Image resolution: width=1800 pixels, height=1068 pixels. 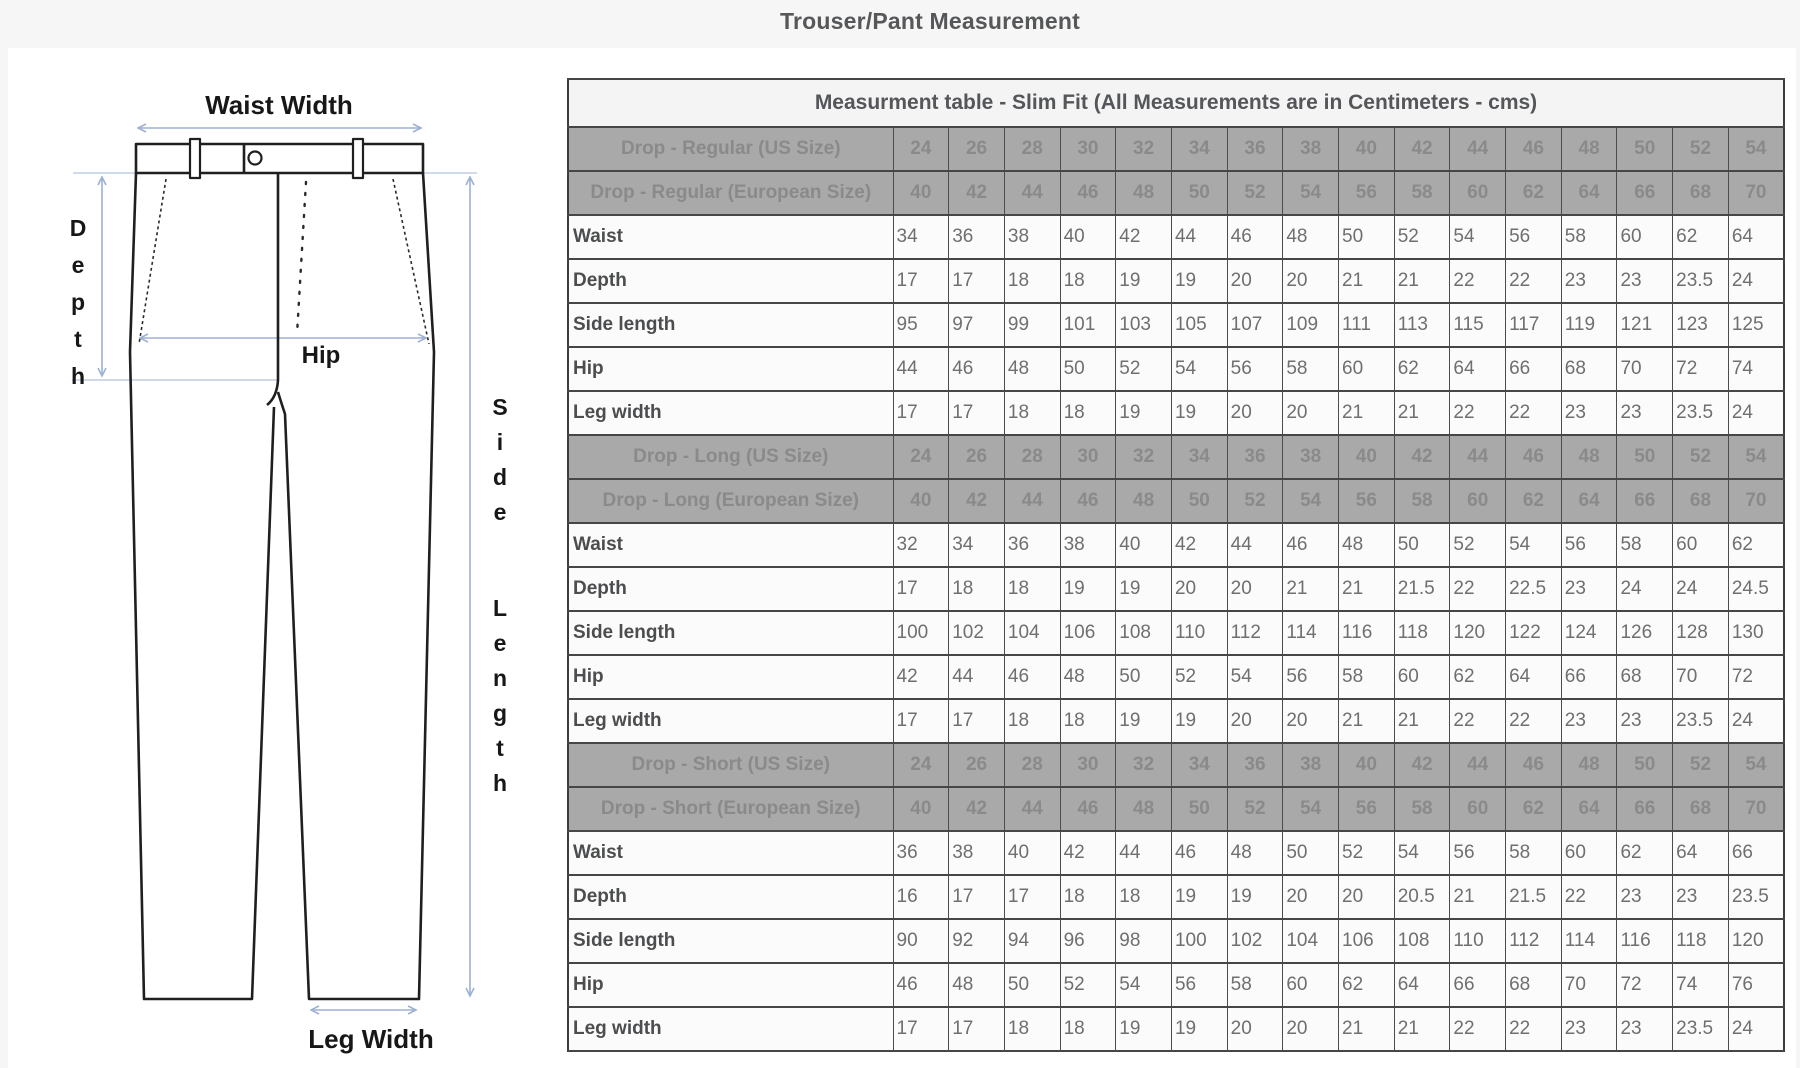 I want to click on measurement-value: 100, so click(x=921, y=633).